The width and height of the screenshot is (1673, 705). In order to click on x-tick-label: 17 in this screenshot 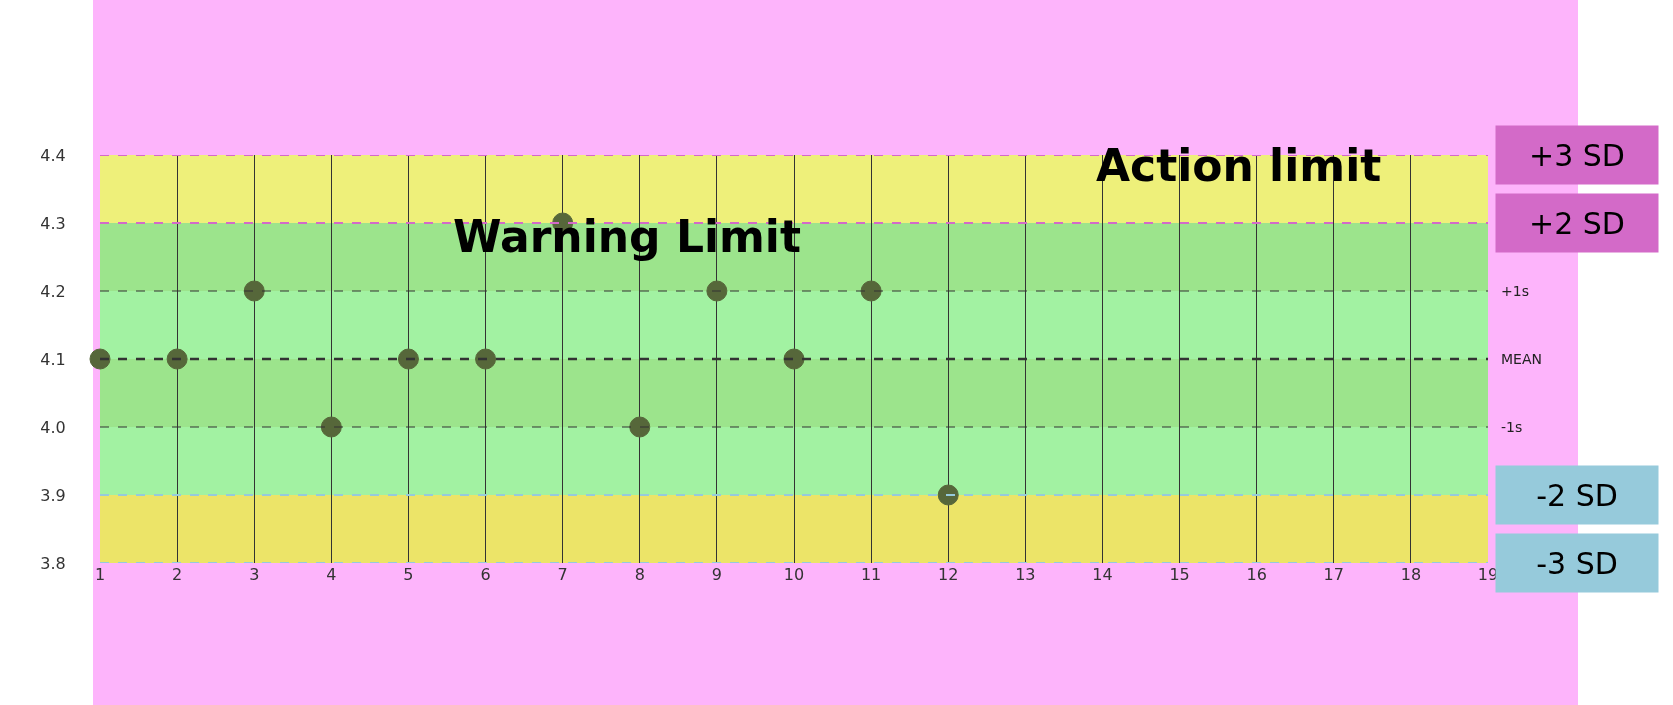, I will do `click(1333, 574)`.